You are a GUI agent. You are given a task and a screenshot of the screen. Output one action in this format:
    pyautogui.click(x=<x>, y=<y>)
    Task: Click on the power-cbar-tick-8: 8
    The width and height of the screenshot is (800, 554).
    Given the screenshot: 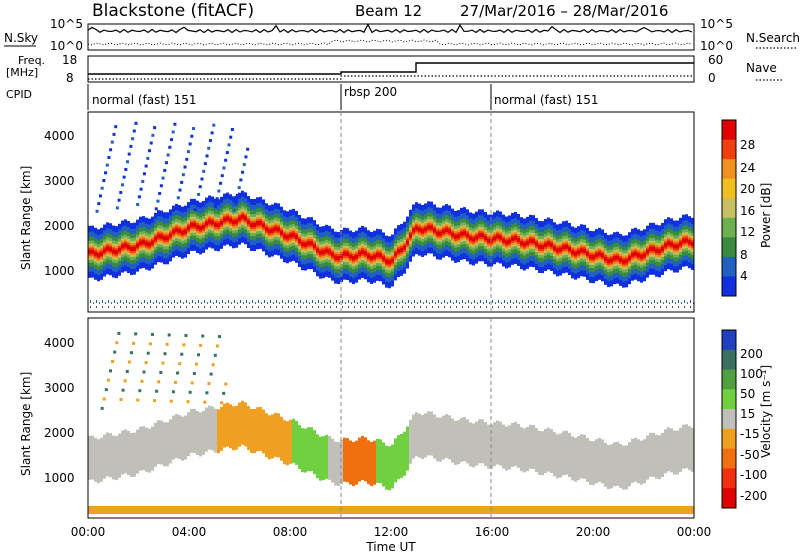 What is the action you would take?
    pyautogui.click(x=744, y=255)
    